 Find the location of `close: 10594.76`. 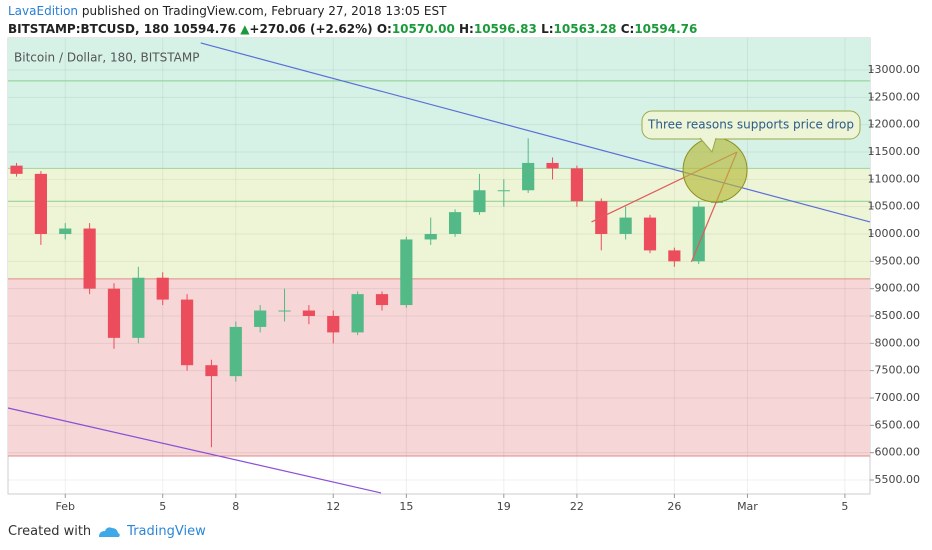

close: 10594.76 is located at coordinates (666, 29).